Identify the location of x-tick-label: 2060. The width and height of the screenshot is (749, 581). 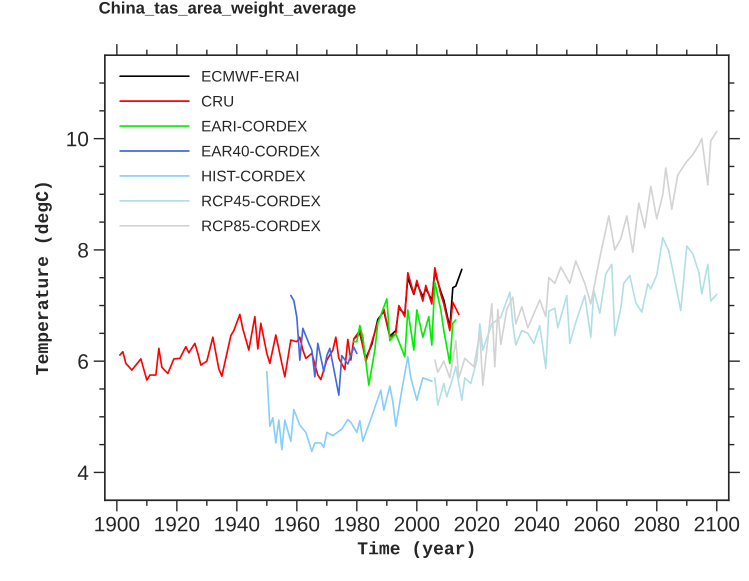
(597, 524).